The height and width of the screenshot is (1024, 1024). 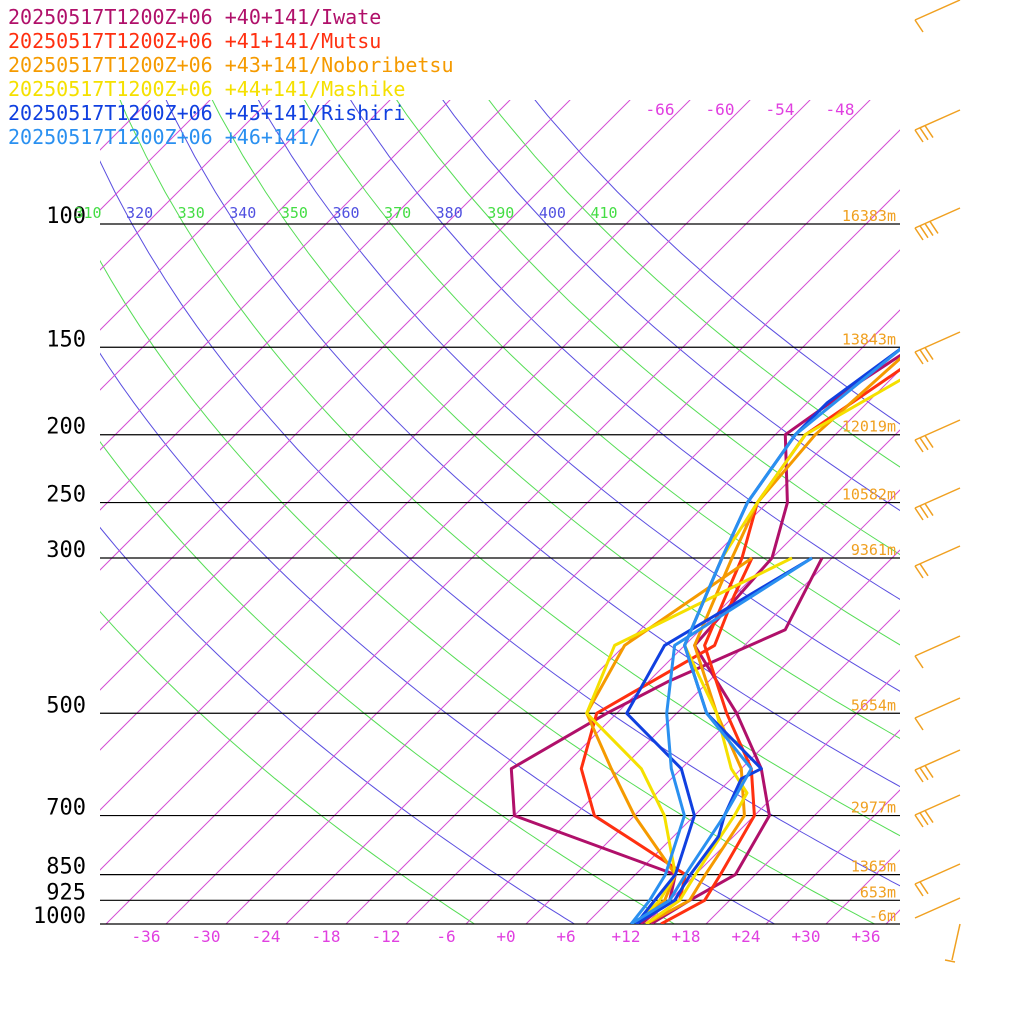 What do you see at coordinates (720, 109) in the screenshot?
I see `isotherm-label: -60` at bounding box center [720, 109].